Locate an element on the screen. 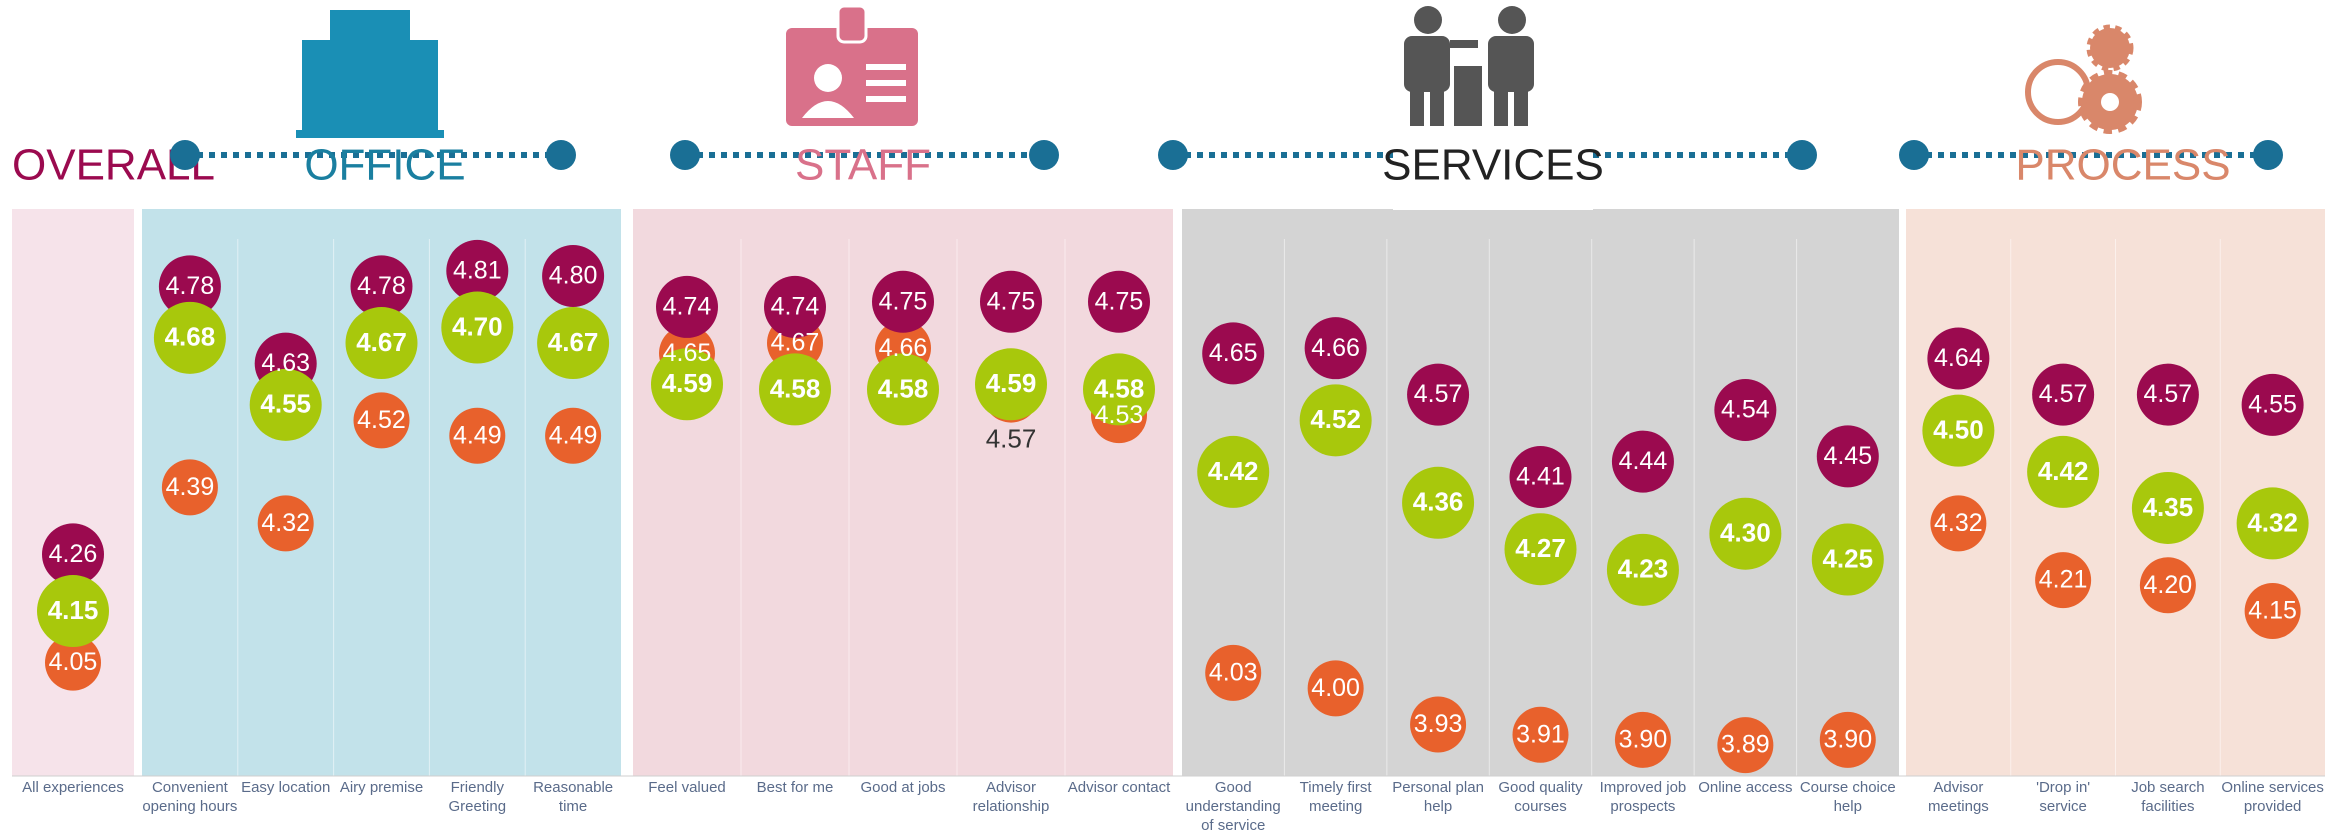 This screenshot has width=2329, height=835. value-label: 4.26 is located at coordinates (73, 554).